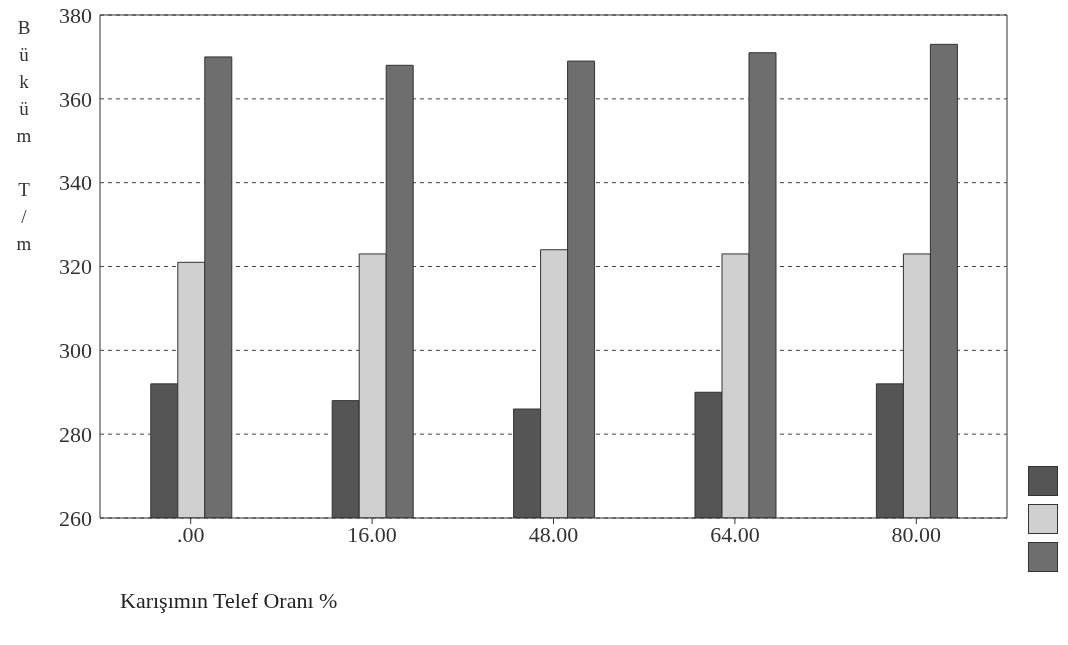 The height and width of the screenshot is (645, 1068). I want to click on y-tick-label: 320, so click(75, 267).